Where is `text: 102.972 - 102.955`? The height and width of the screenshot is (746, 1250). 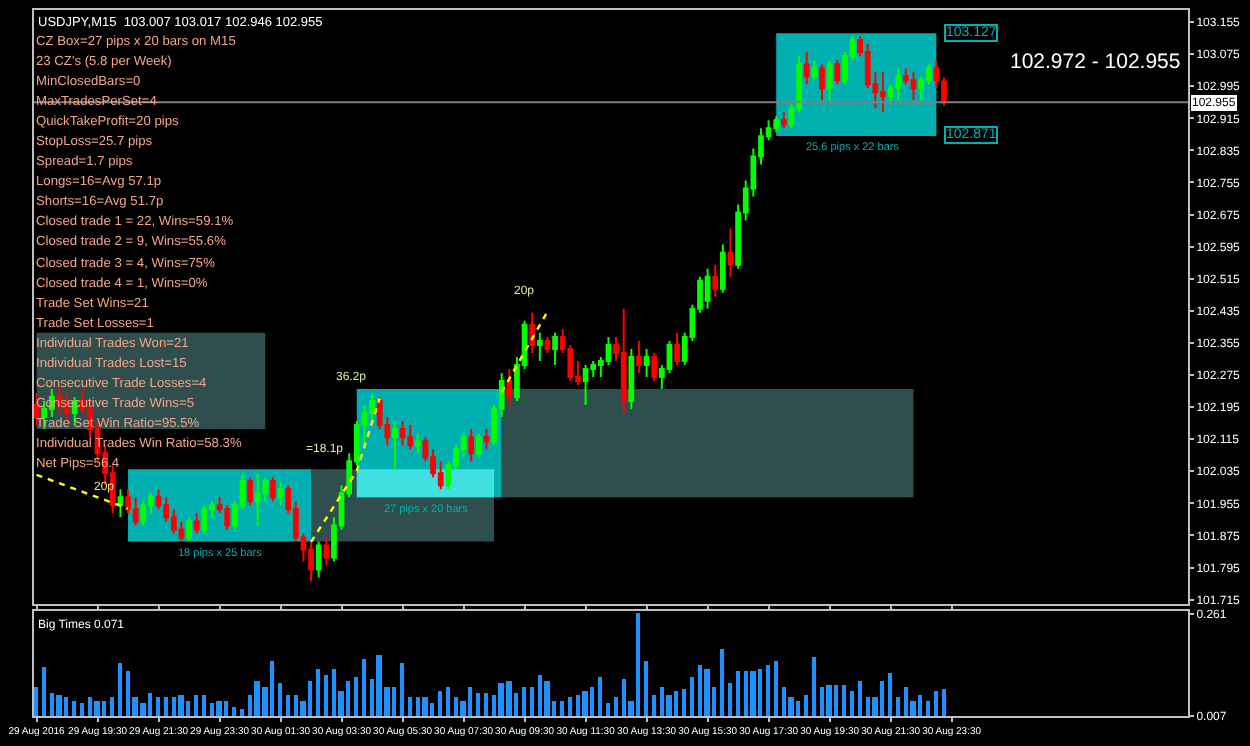 text: 102.972 - 102.955 is located at coordinates (1095, 62).